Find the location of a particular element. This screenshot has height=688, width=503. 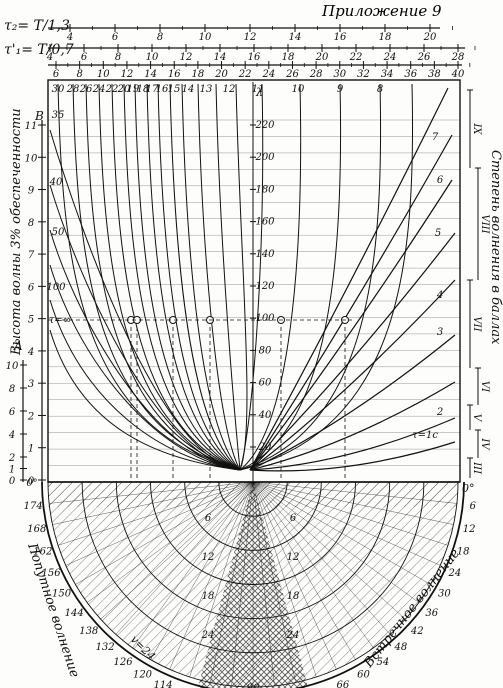

course-degree-left: 126 is located at coordinates (124, 662).